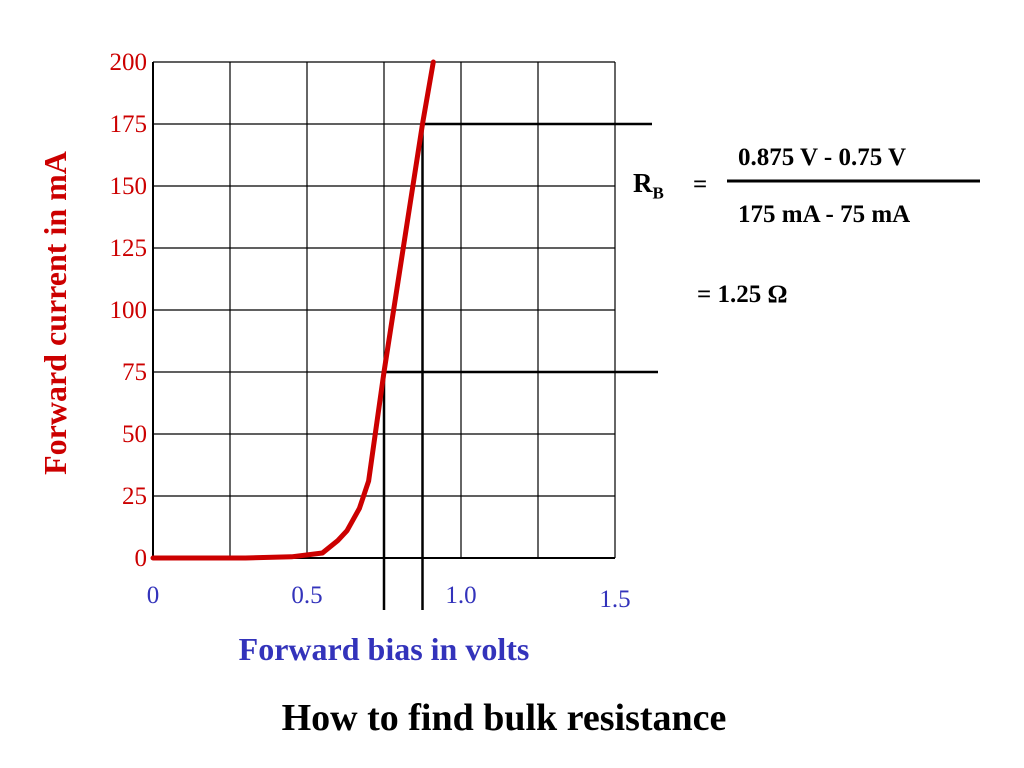 The width and height of the screenshot is (1024, 768). I want to click on x-tick-label: 0.5, so click(306, 595).